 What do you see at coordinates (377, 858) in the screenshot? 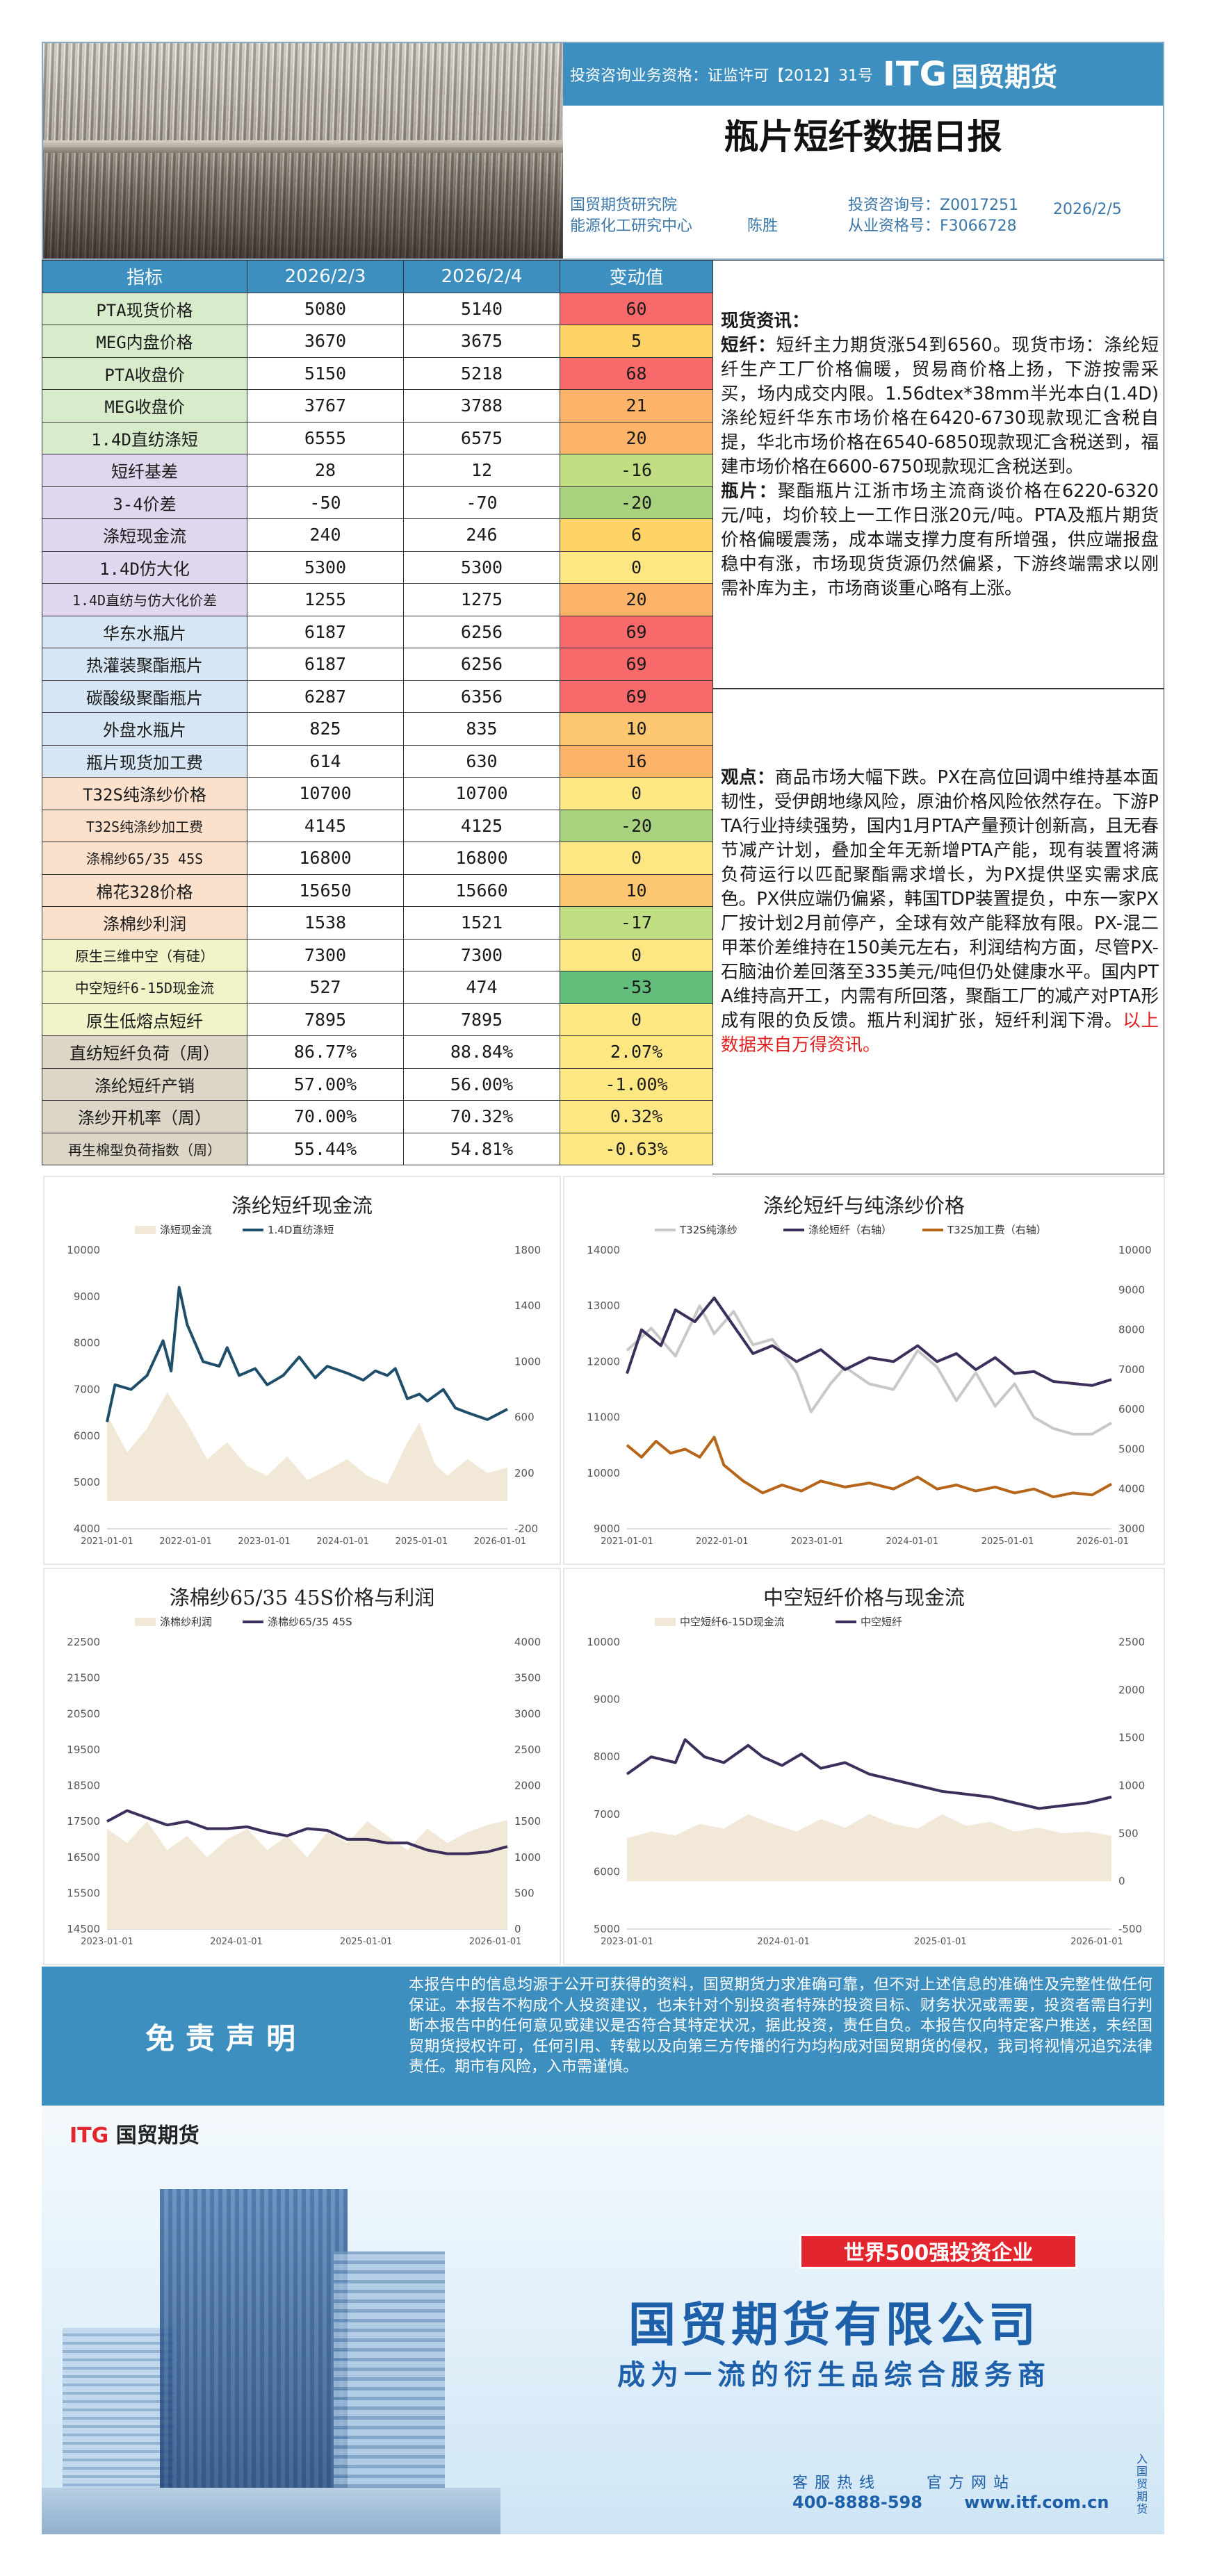
I see `table-row: 涤棉纱65/35 45S 16800 16800 0` at bounding box center [377, 858].